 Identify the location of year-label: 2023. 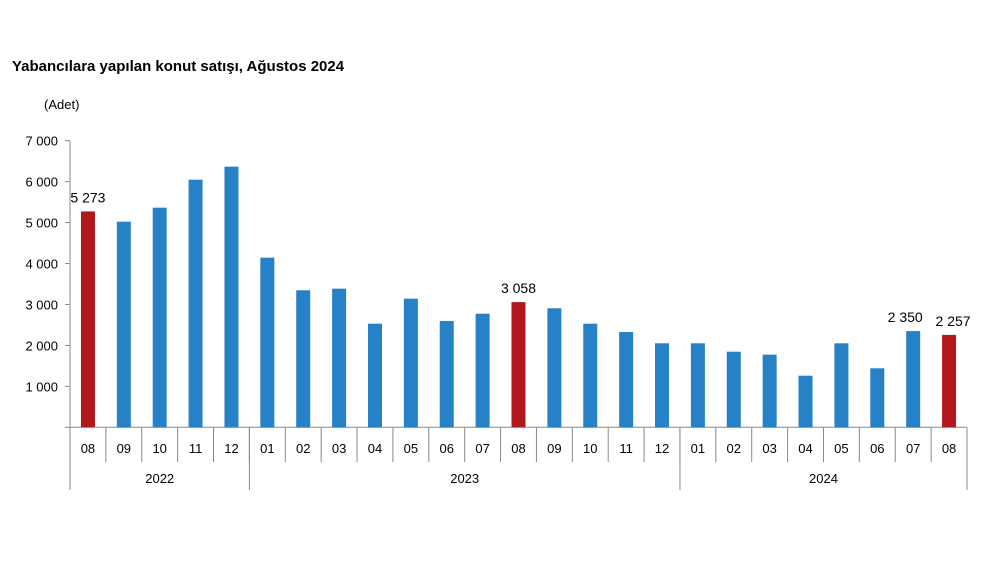
(464, 478).